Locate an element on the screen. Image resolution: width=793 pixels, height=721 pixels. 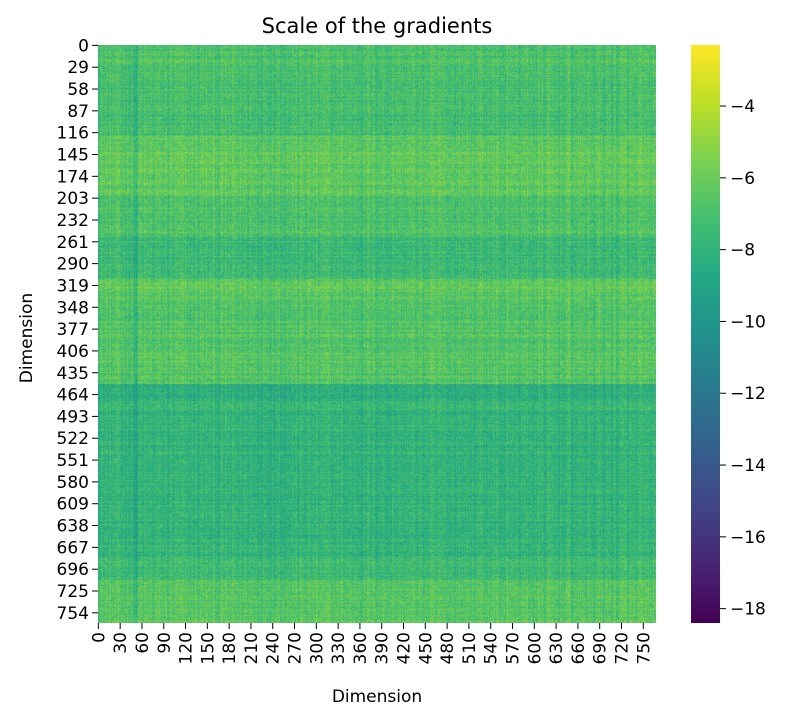
y-tick-label: 377 is located at coordinates (73, 330).